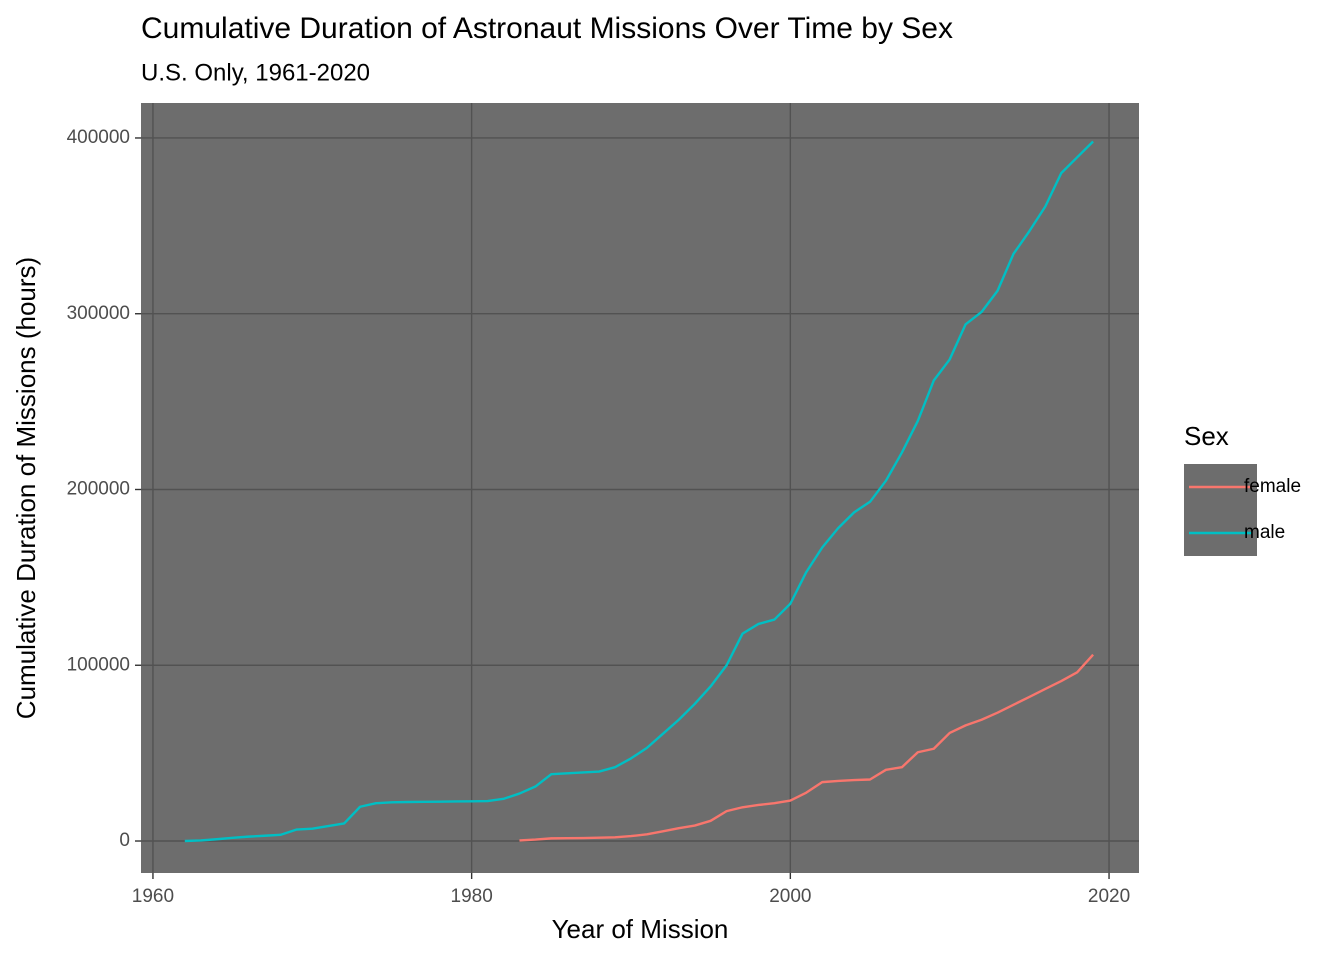 The width and height of the screenshot is (1344, 965). I want to click on series-line, so click(806, 747).